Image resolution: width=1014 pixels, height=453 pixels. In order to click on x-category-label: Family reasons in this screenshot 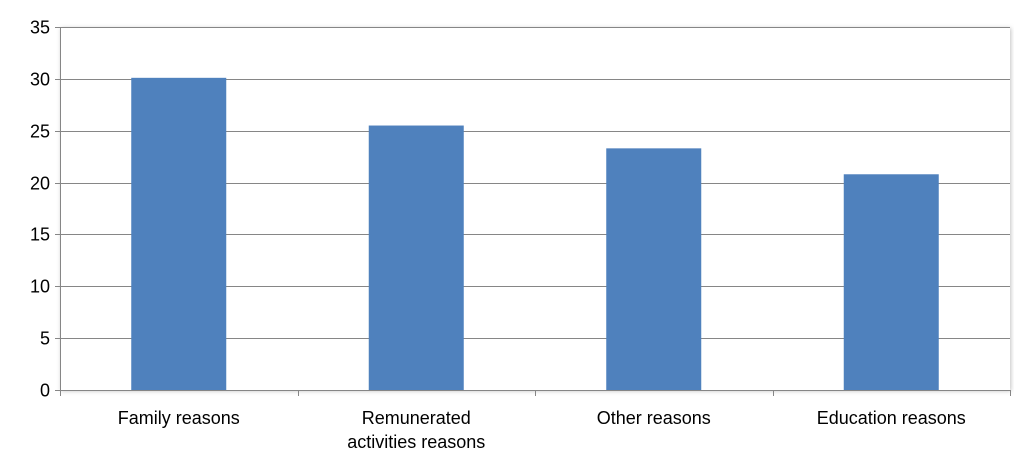, I will do `click(179, 418)`.